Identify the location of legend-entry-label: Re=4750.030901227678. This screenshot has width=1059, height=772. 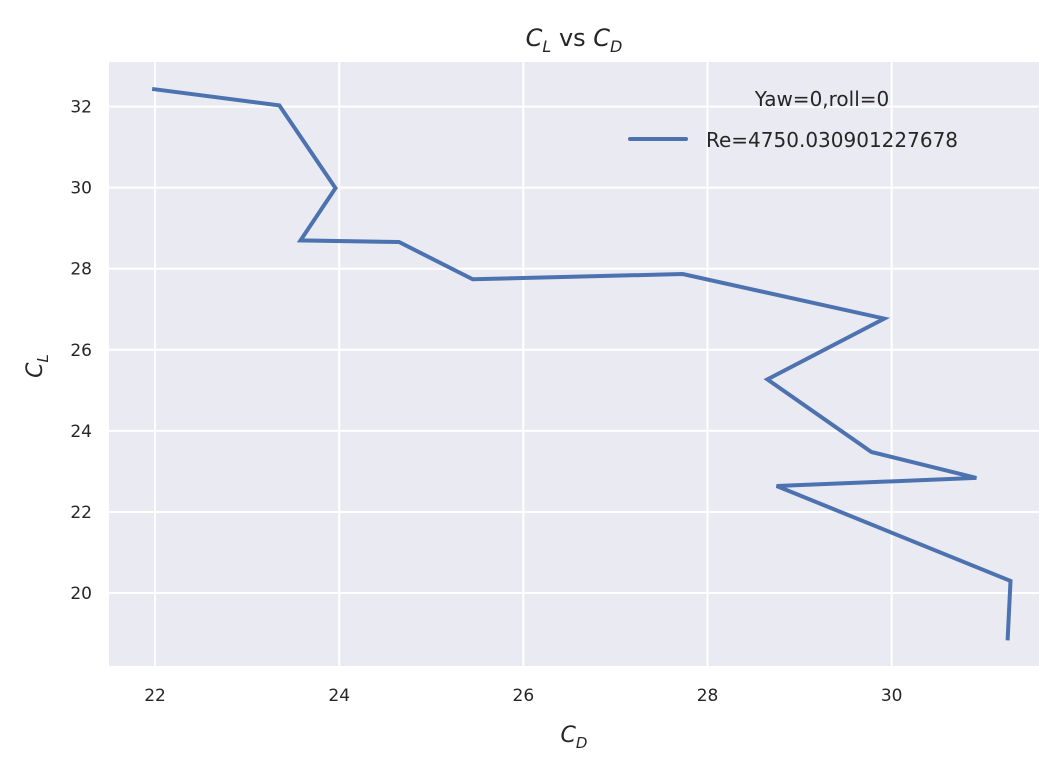
(832, 140).